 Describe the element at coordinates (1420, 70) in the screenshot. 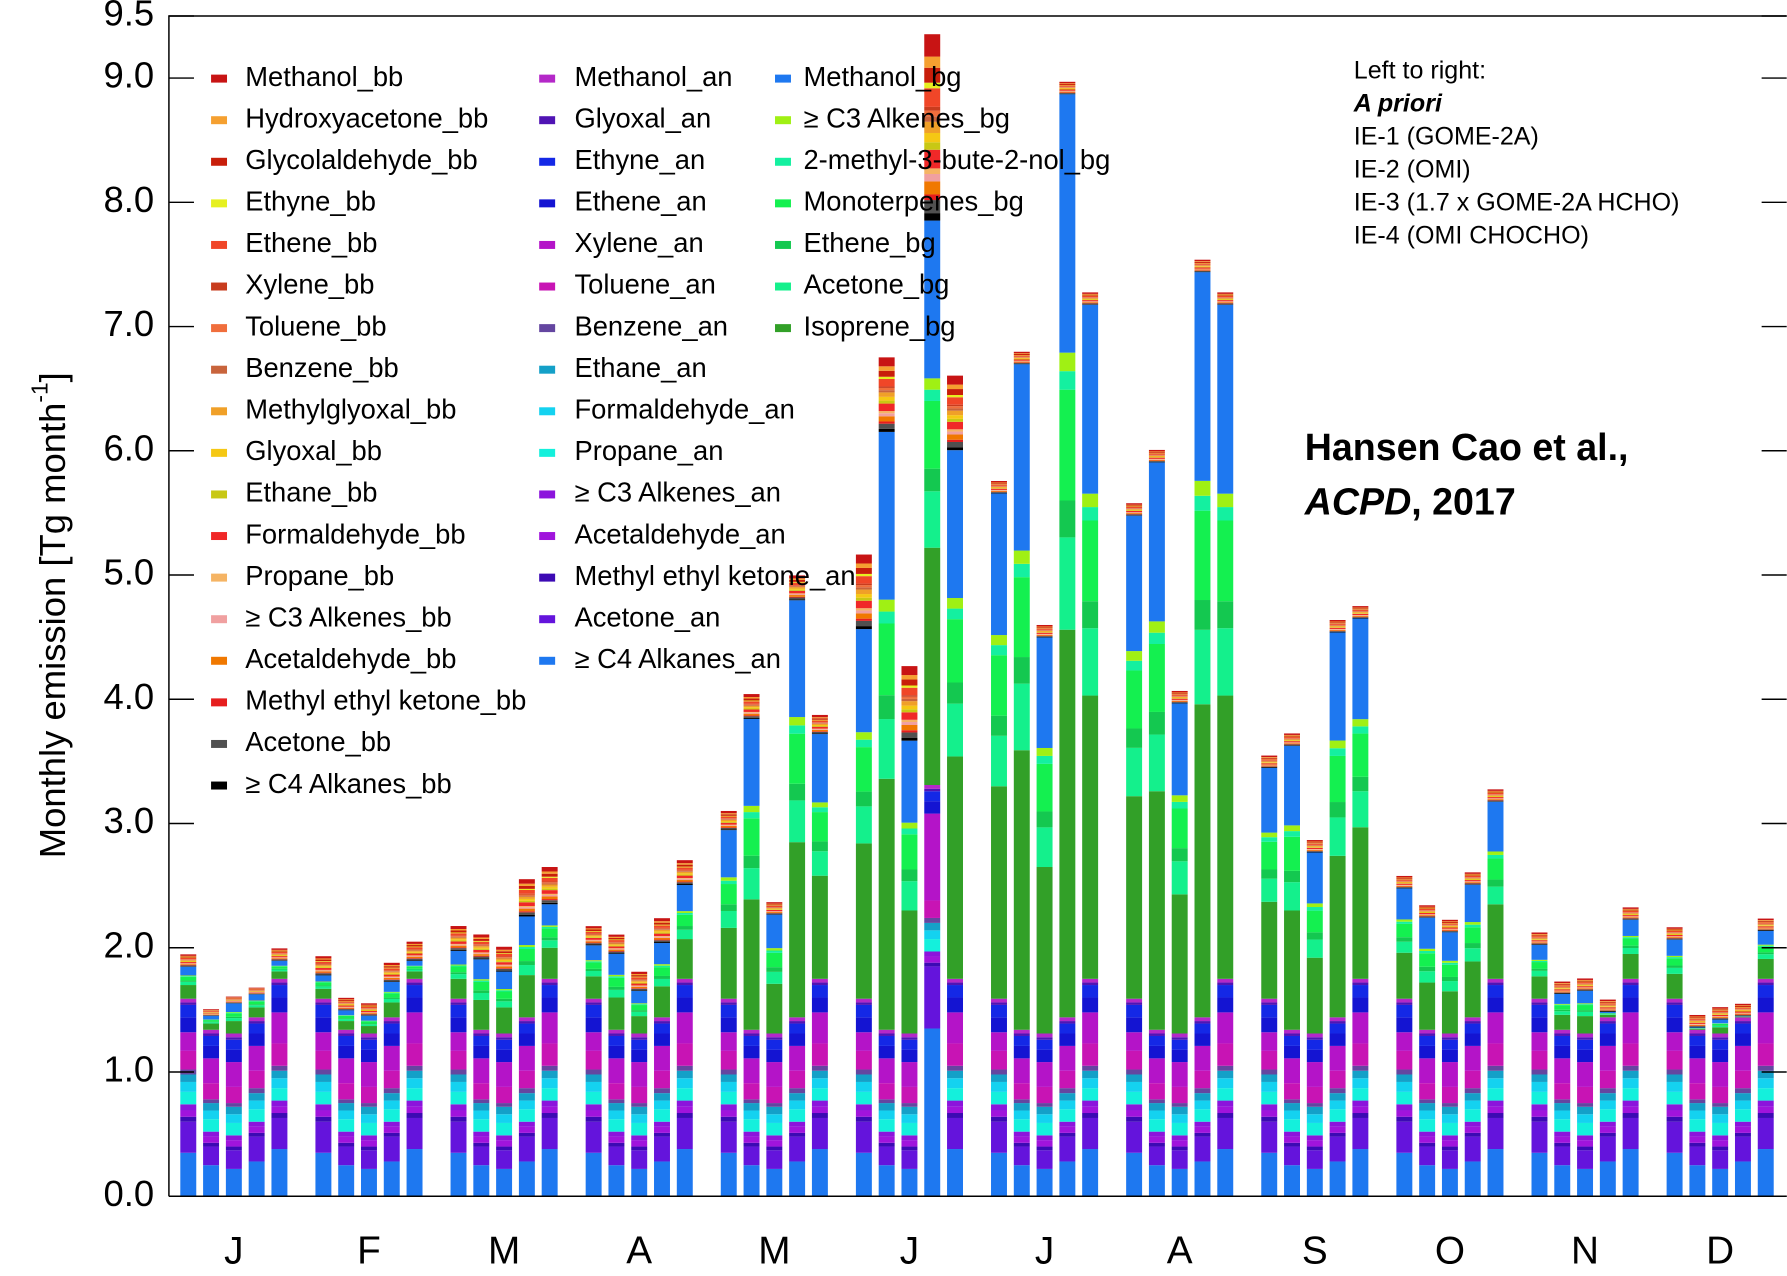

I see `scenario-heading: Left to right:` at that location.